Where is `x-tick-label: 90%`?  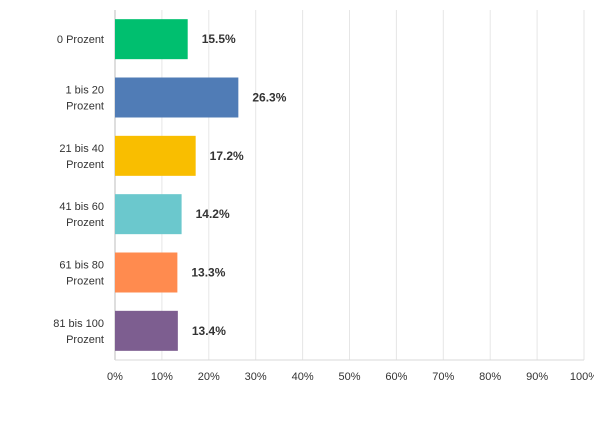
x-tick-label: 90% is located at coordinates (537, 377).